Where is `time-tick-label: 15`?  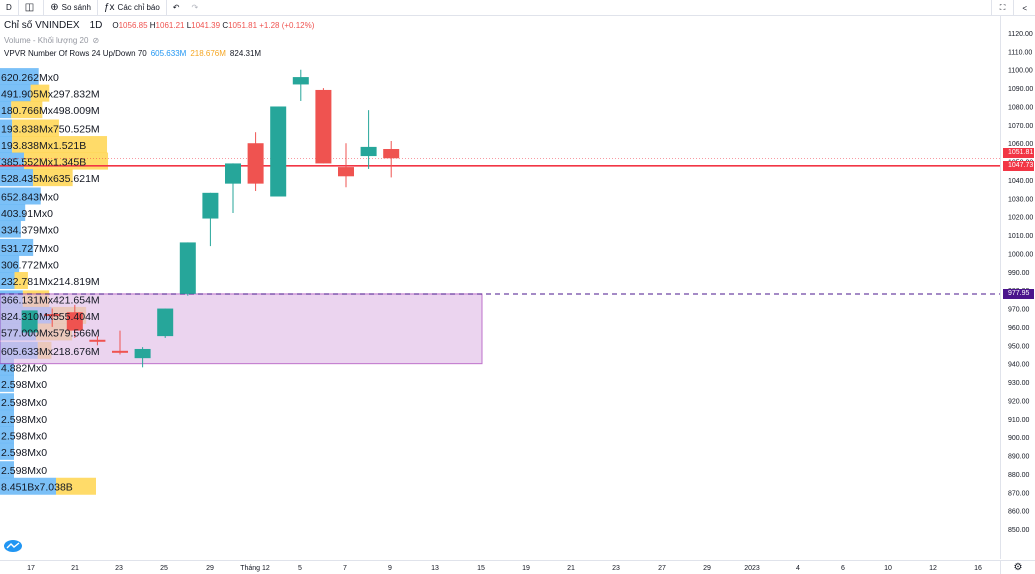
time-tick-label: 15 is located at coordinates (481, 568).